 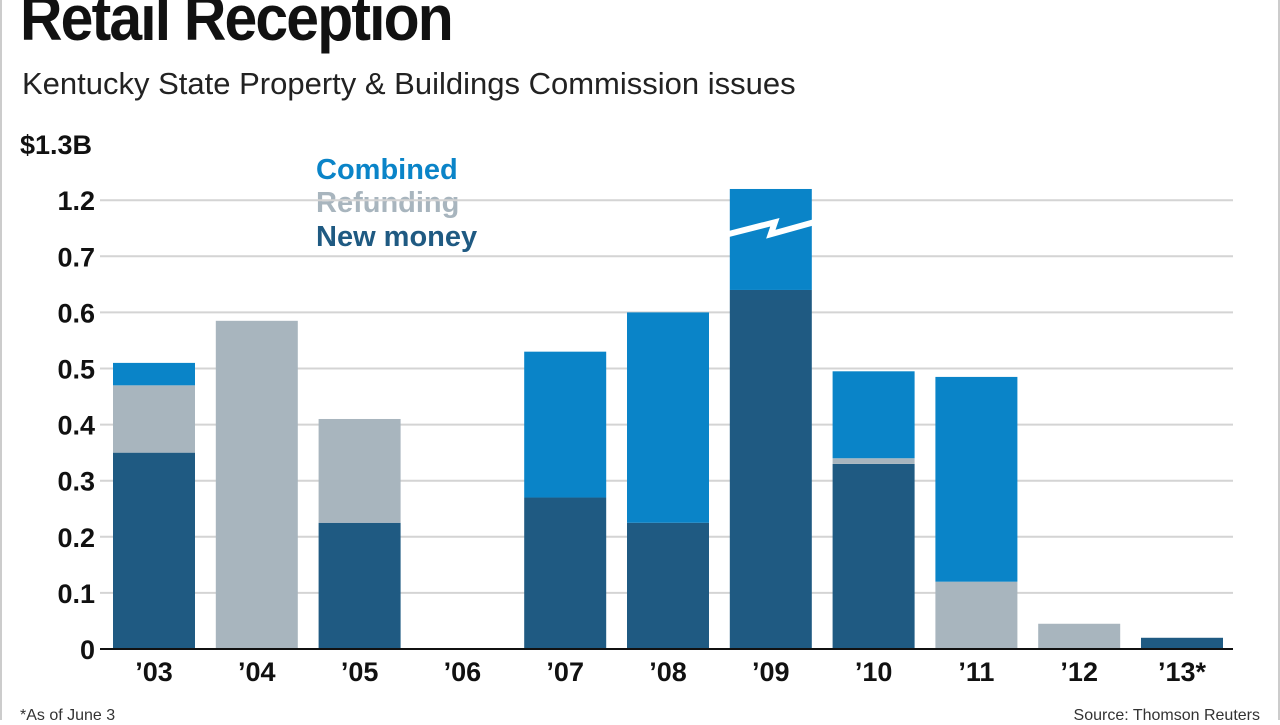 I want to click on x-tick-label: ’13*, so click(x=1182, y=672).